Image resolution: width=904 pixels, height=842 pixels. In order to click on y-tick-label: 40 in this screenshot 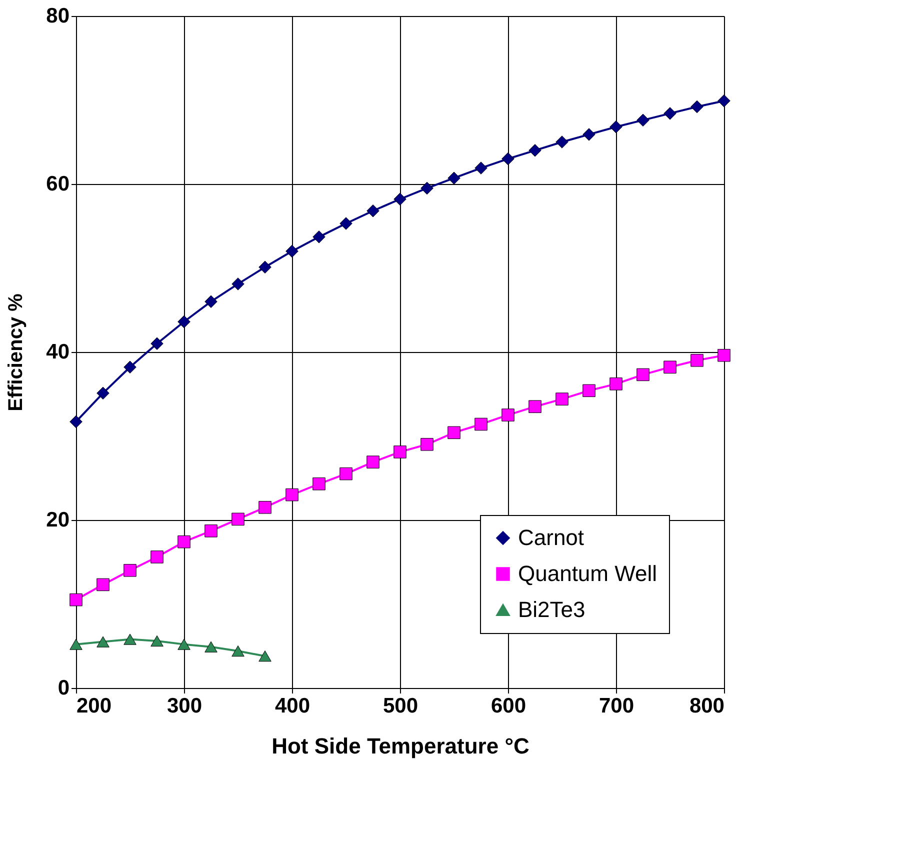, I will do `click(58, 352)`.